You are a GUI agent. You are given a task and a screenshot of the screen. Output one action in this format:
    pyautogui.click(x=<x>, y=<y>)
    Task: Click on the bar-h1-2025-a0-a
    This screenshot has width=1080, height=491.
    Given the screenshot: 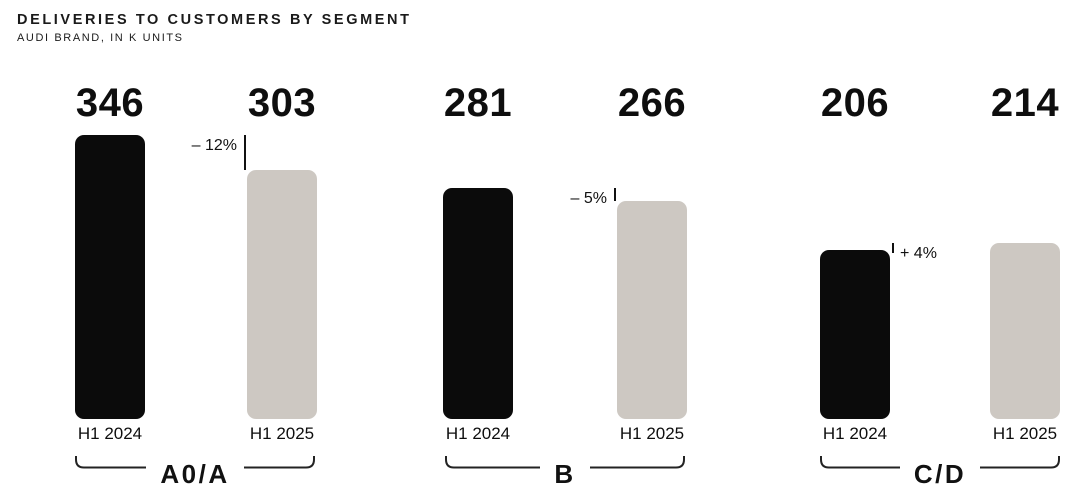 What is the action you would take?
    pyautogui.click(x=282, y=294)
    